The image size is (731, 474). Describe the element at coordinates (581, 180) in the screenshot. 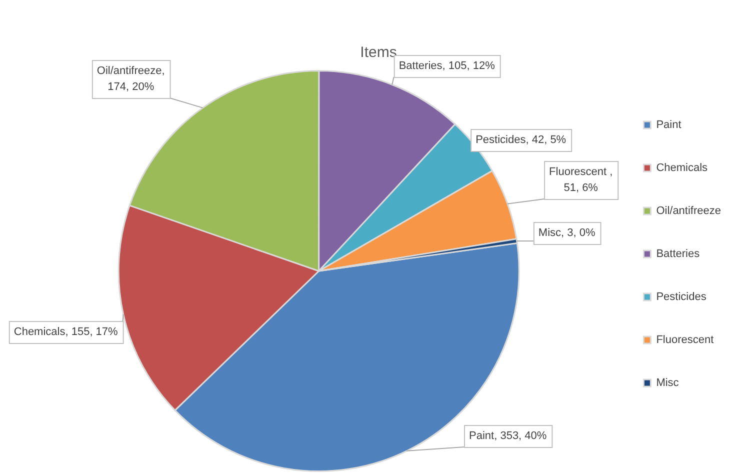

I see `data-label: Fluorescent , 51, 6%` at that location.